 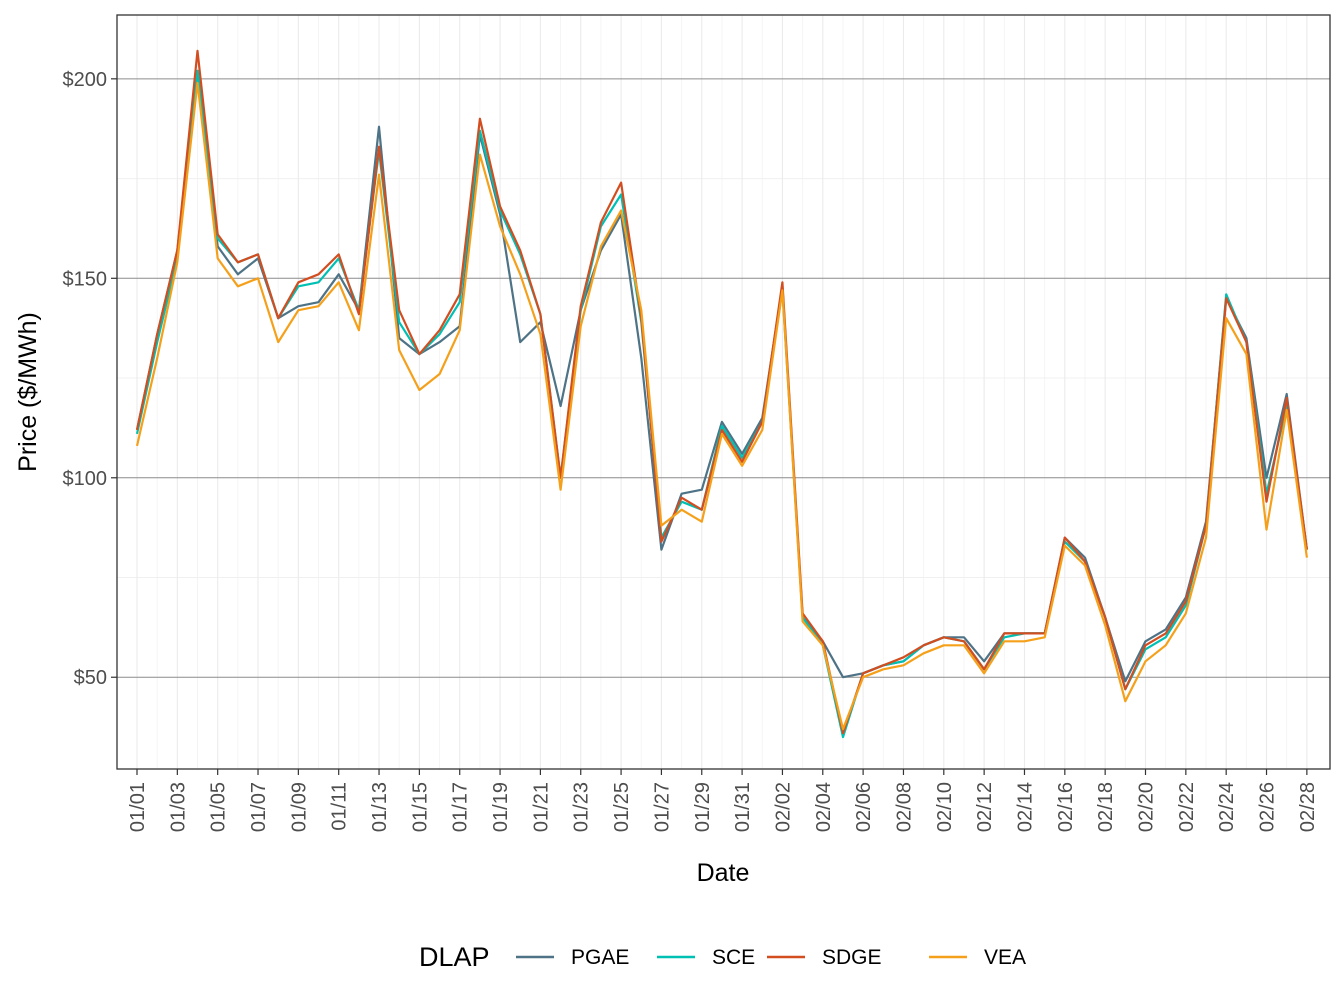 What do you see at coordinates (864, 807) in the screenshot?
I see `x-tick-label: 02/06` at bounding box center [864, 807].